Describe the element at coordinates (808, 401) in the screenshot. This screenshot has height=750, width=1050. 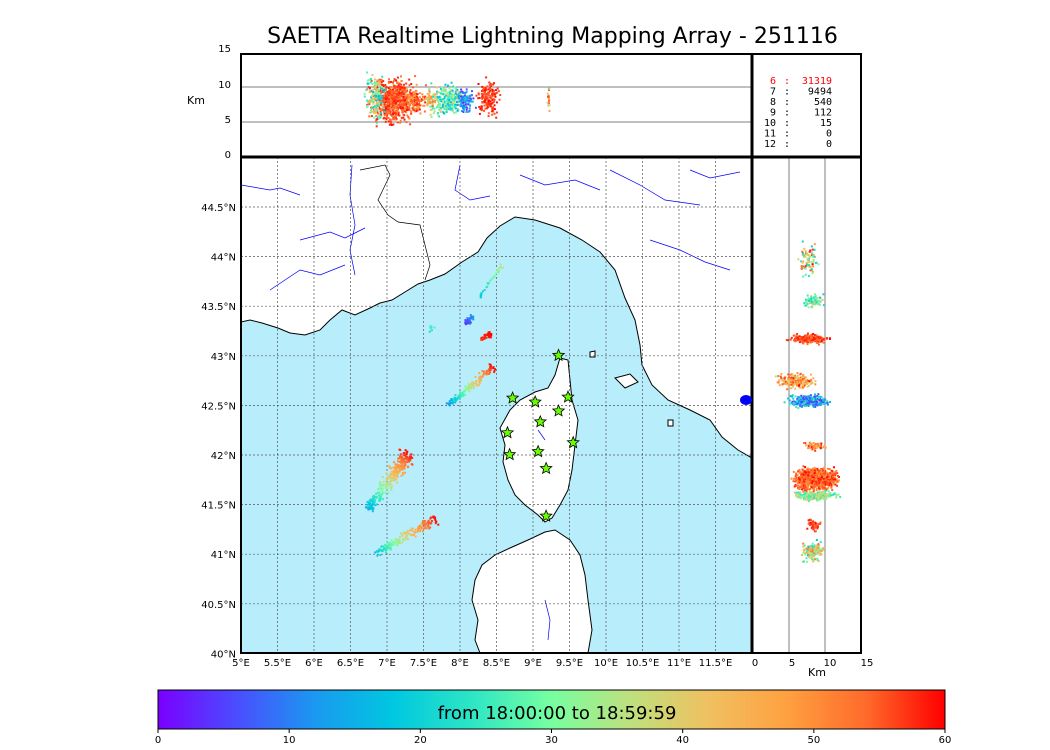
I see `lightning-sources-lat-alt` at that location.